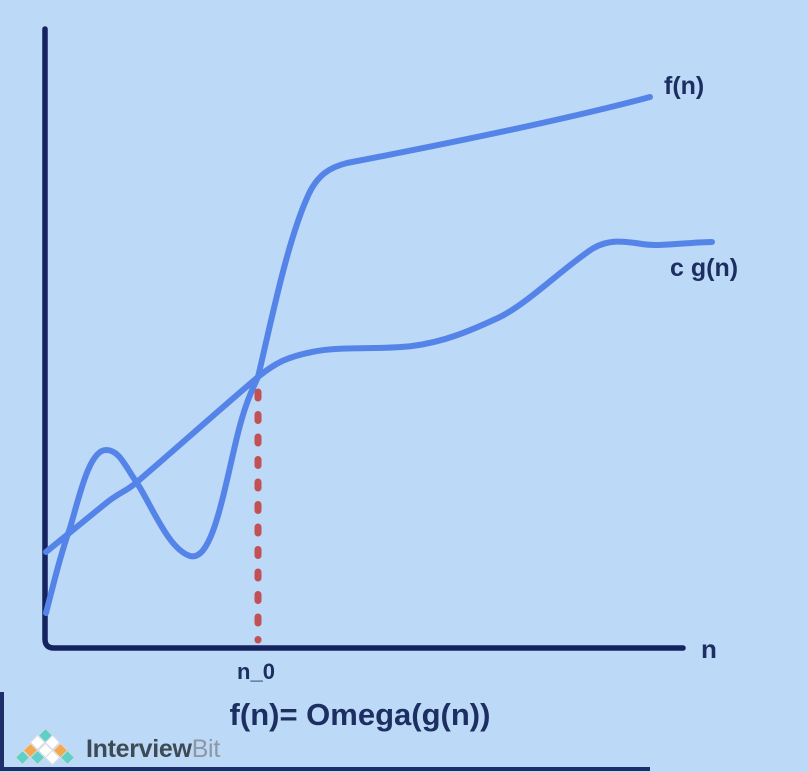 The image size is (808, 772). I want to click on brand-text-interview: Interview, so click(139, 748).